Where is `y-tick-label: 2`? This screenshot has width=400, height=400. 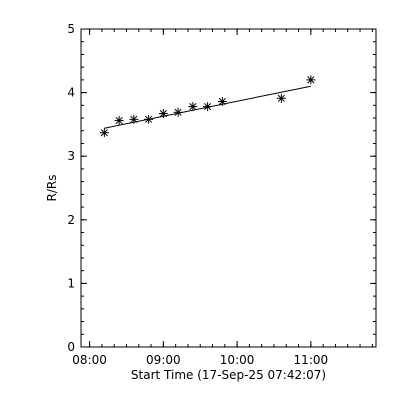 y-tick-label: 2 is located at coordinates (71, 220).